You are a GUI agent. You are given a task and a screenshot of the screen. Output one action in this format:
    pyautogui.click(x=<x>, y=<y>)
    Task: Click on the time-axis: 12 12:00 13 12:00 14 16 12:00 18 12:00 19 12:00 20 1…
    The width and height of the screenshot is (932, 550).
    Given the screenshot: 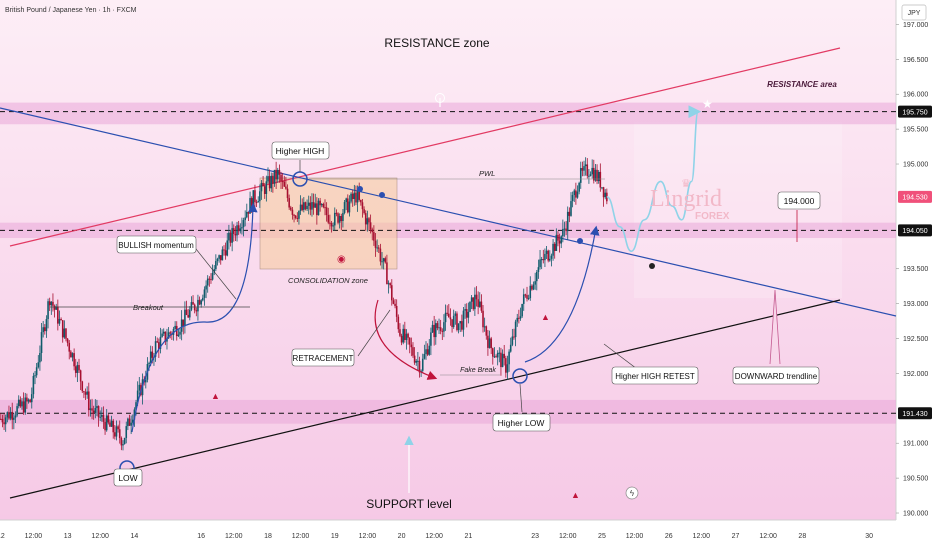 What is the action you would take?
    pyautogui.click(x=436, y=536)
    